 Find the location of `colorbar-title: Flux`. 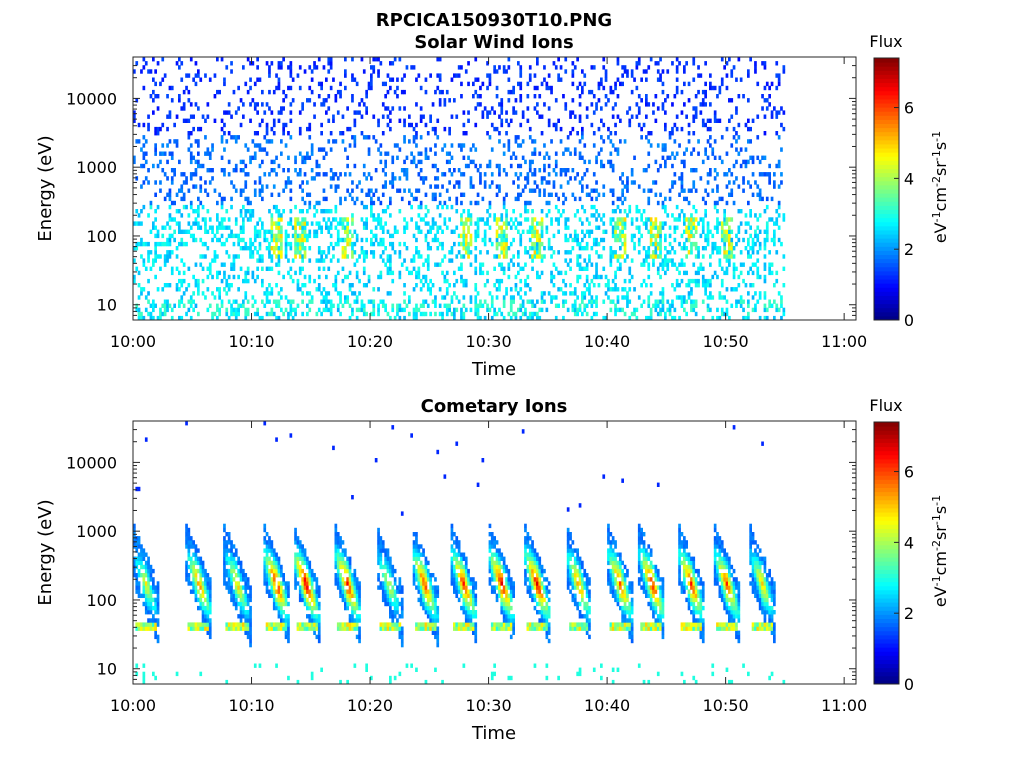

colorbar-title: Flux is located at coordinates (885, 41).